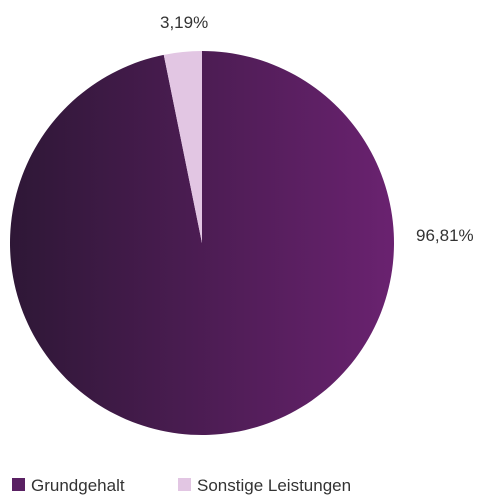  I want to click on legend-item-sonstige-leistungen: Sonstige Leistungen, so click(264, 485).